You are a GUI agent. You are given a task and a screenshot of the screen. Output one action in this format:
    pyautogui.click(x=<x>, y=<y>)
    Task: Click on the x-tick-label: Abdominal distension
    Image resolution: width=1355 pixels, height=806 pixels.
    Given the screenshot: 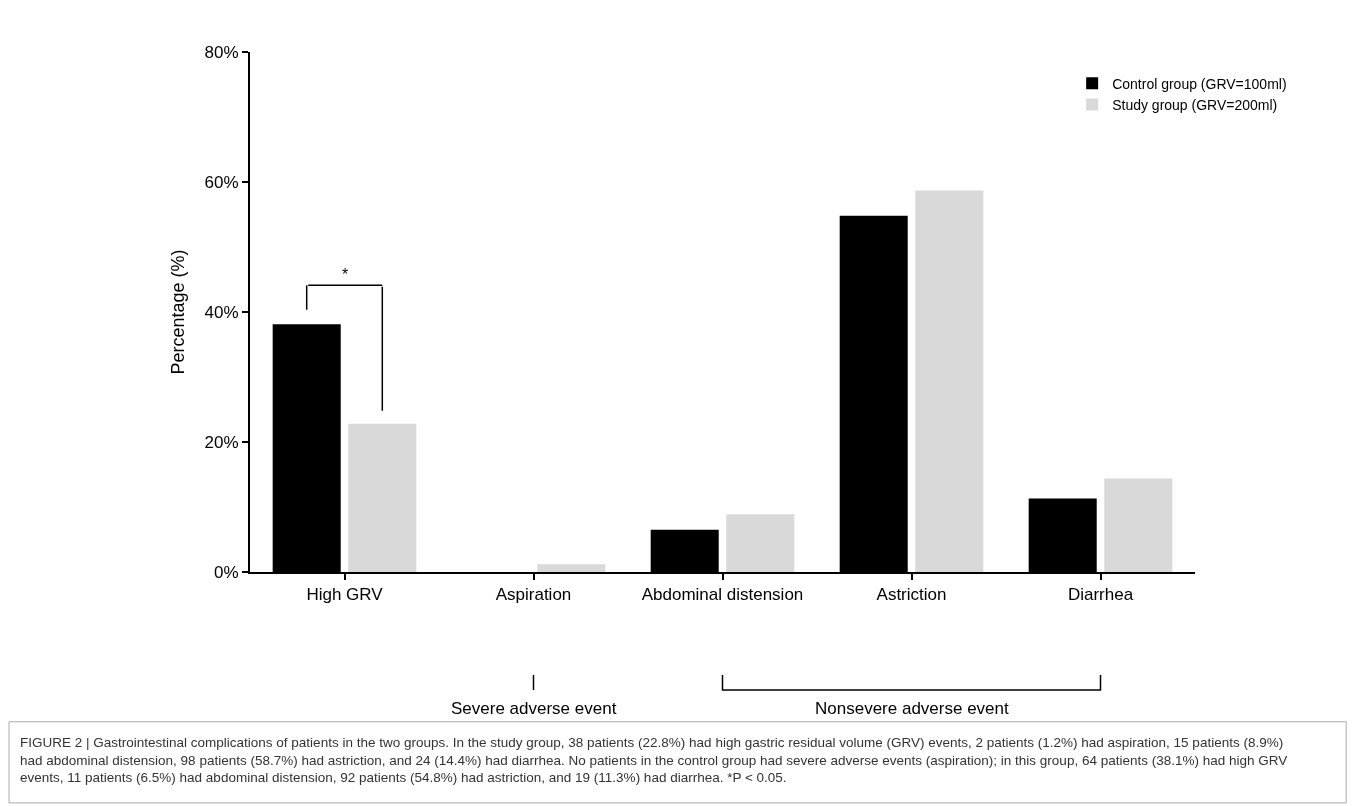 What is the action you would take?
    pyautogui.click(x=722, y=595)
    